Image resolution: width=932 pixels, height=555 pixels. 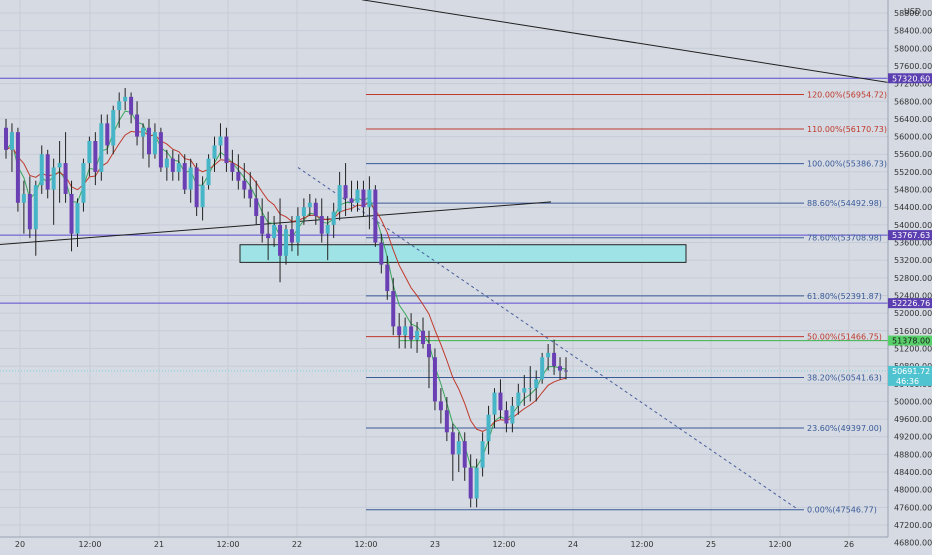 What do you see at coordinates (463, 253) in the screenshot?
I see `support-zone` at bounding box center [463, 253].